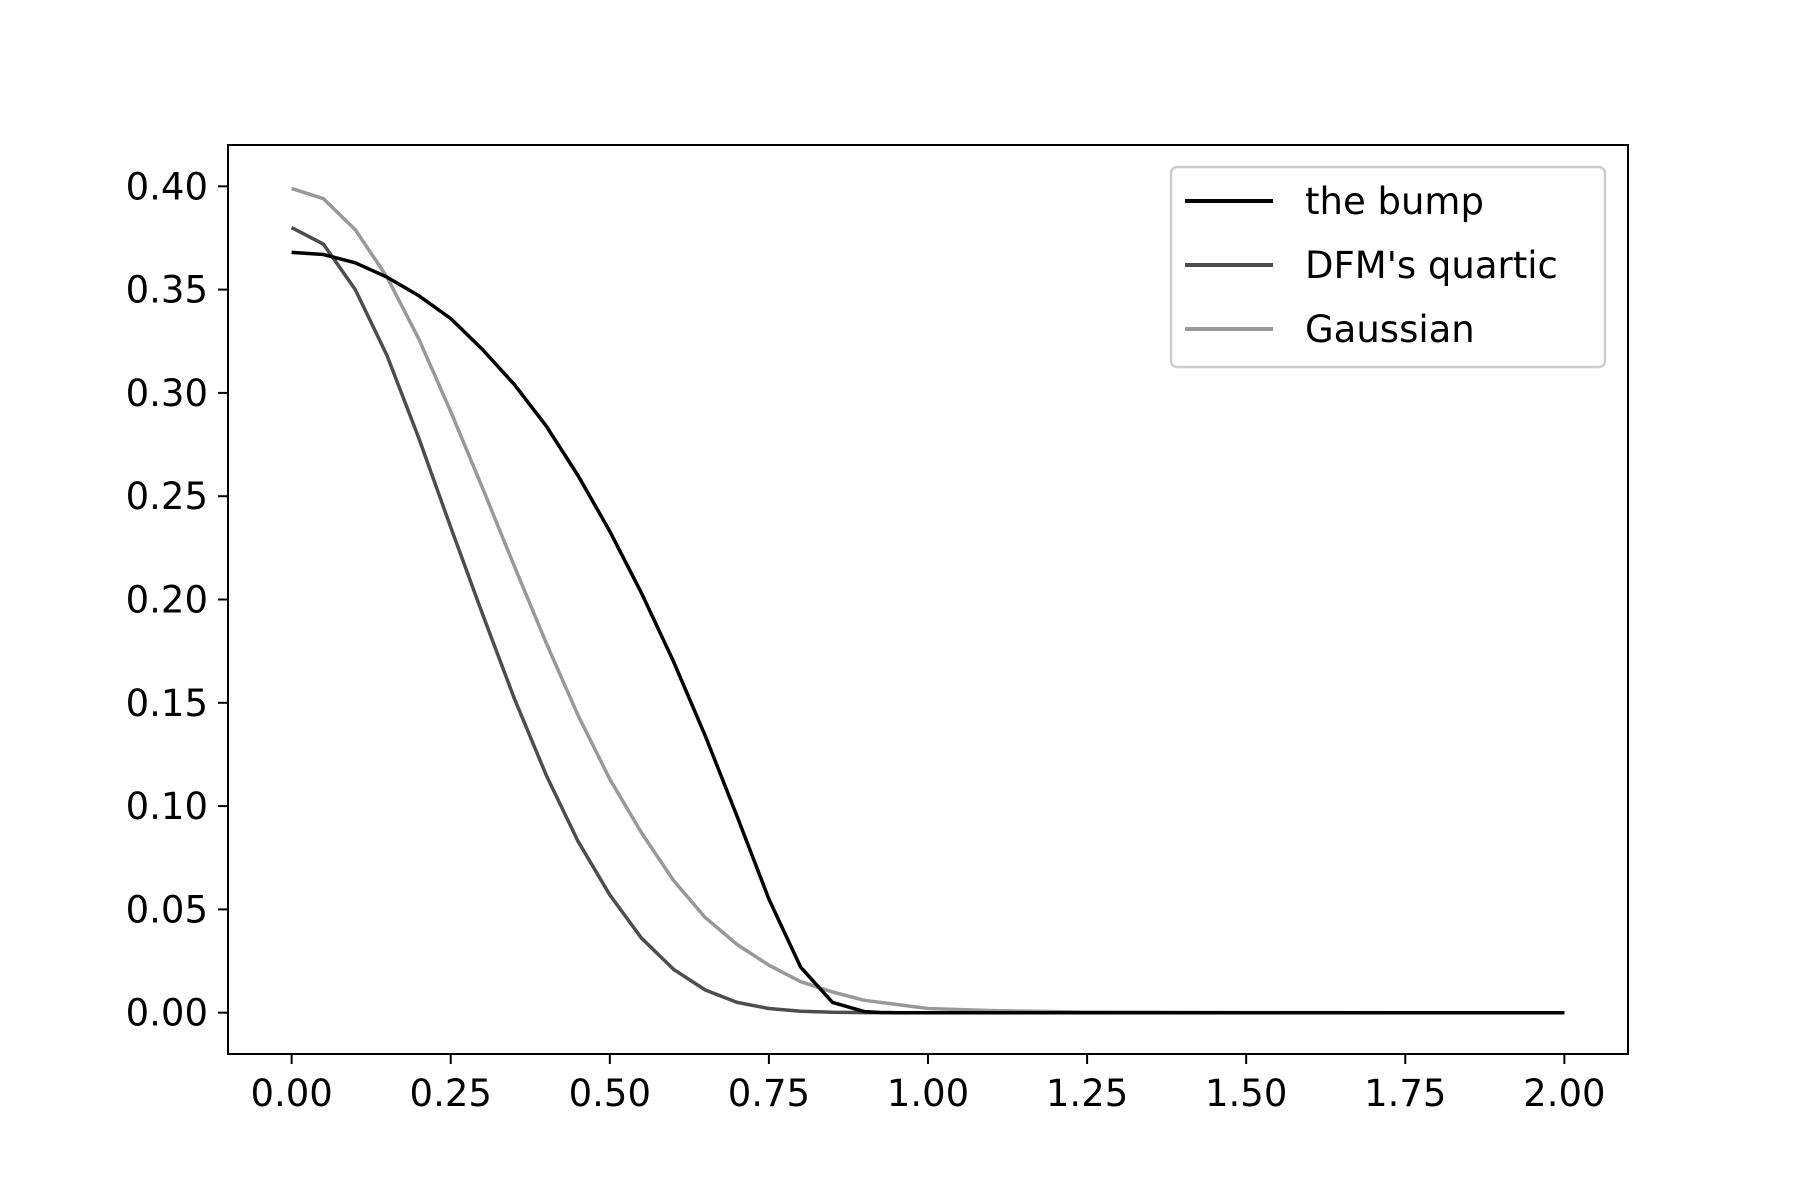 The image size is (1800, 1200). What do you see at coordinates (167, 806) in the screenshot?
I see `y-tick-label: 0.10` at bounding box center [167, 806].